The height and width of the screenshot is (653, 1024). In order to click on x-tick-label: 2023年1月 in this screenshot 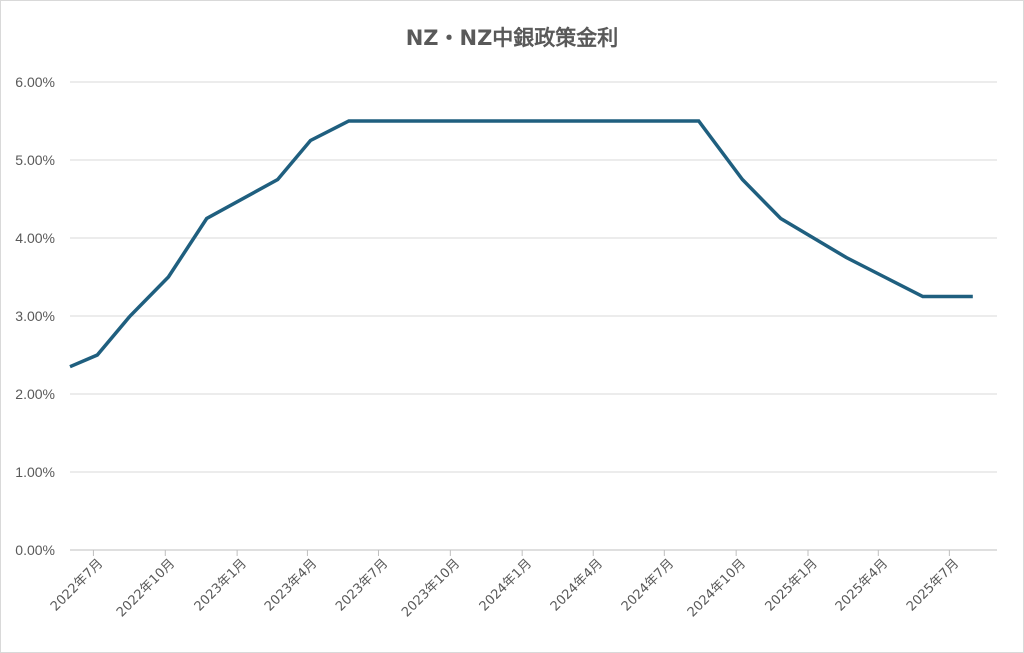, I will do `click(221, 585)`.